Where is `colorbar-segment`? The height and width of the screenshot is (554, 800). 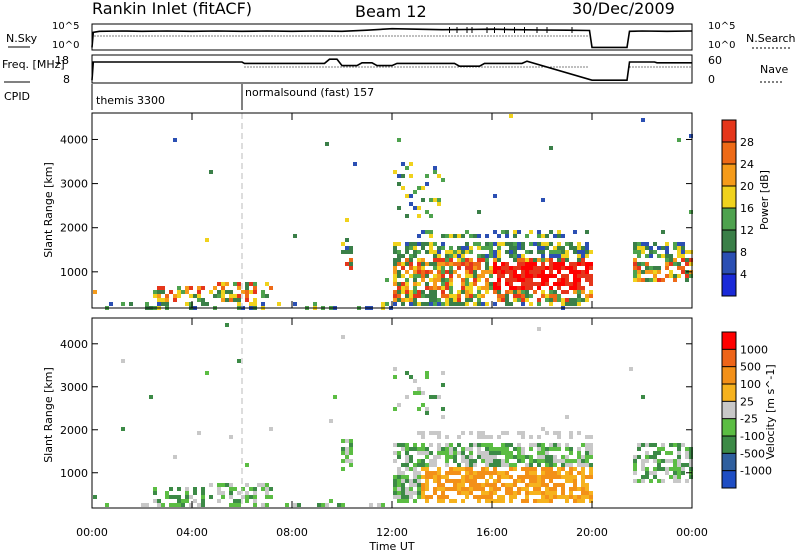
colorbar-segment is located at coordinates (729, 410).